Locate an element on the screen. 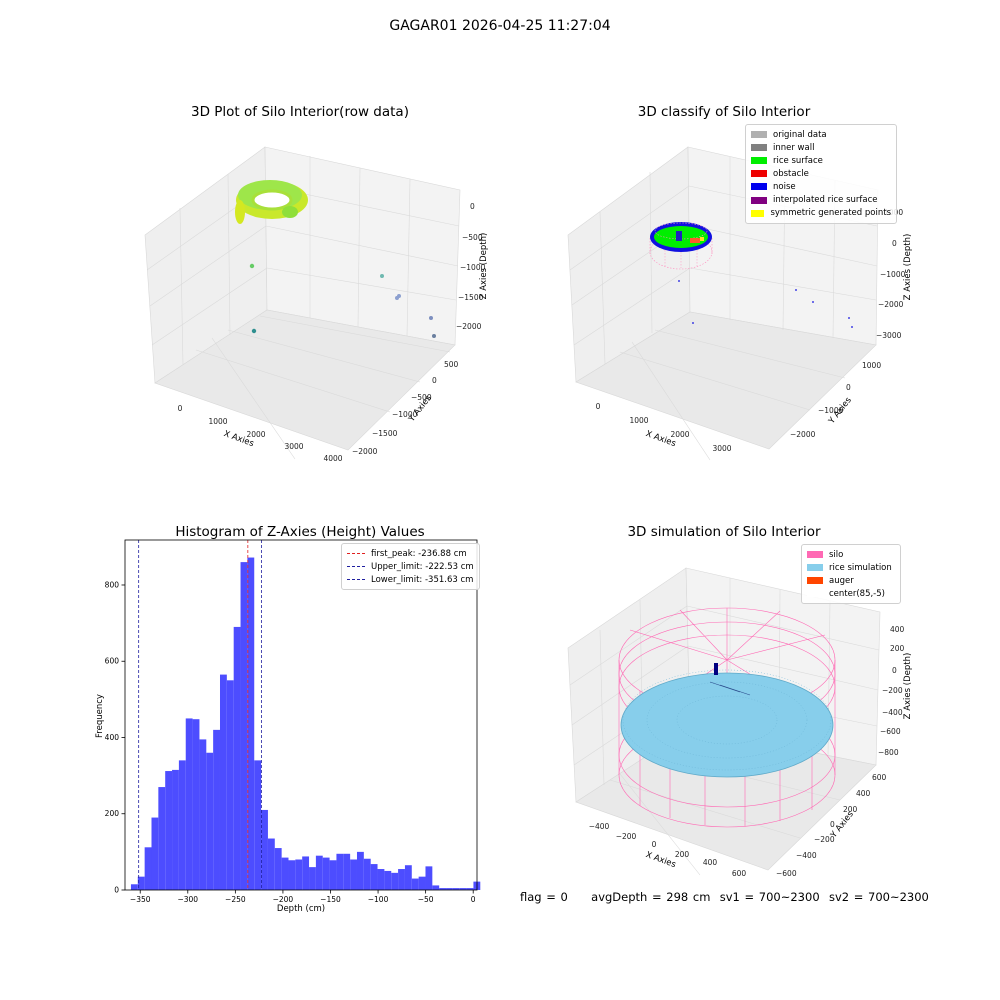  sim-z-tick: 0 is located at coordinates (894, 670).